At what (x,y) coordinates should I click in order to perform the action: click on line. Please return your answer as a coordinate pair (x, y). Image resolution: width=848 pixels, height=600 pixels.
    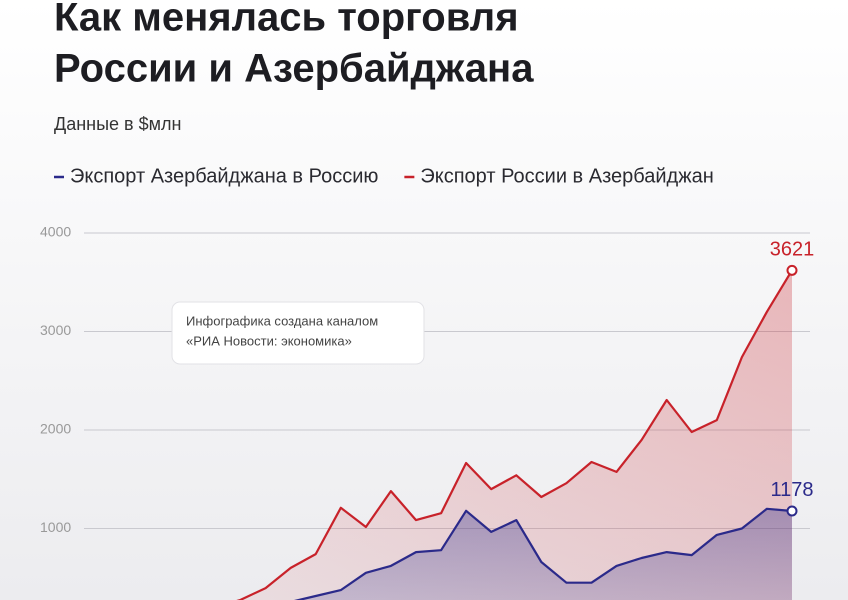
    Looking at the image, I should click on (543, 553).